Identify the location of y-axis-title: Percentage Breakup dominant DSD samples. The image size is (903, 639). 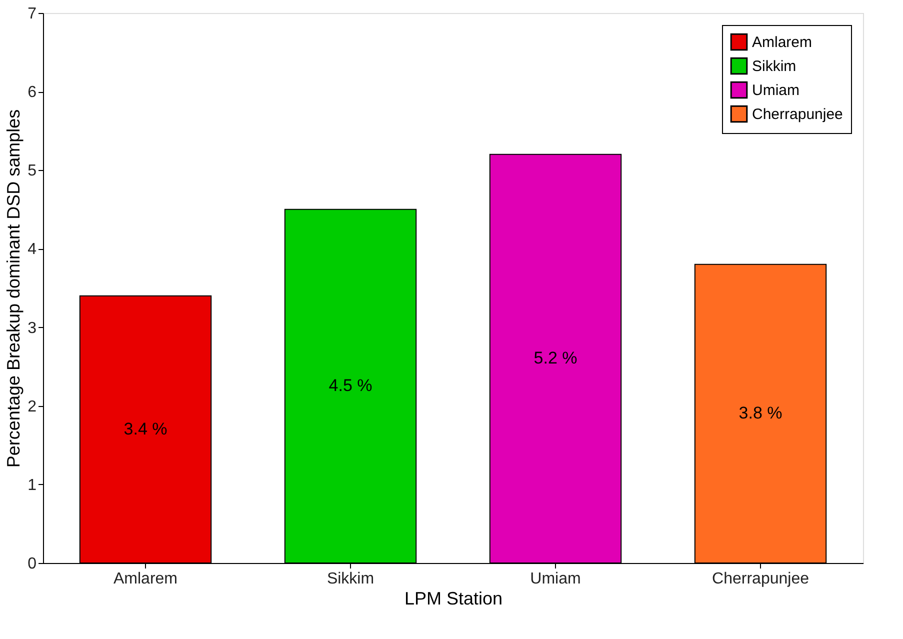
(14, 288).